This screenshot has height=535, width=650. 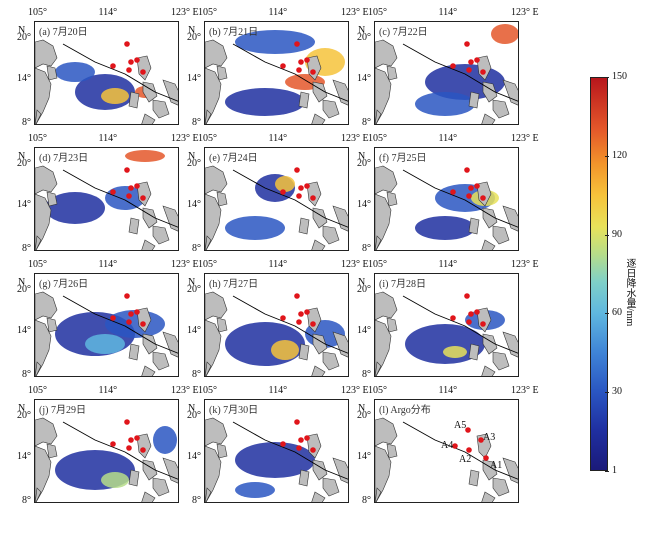 What do you see at coordinates (234, 284) in the screenshot?
I see `panel-title: (h) 7月27日` at bounding box center [234, 284].